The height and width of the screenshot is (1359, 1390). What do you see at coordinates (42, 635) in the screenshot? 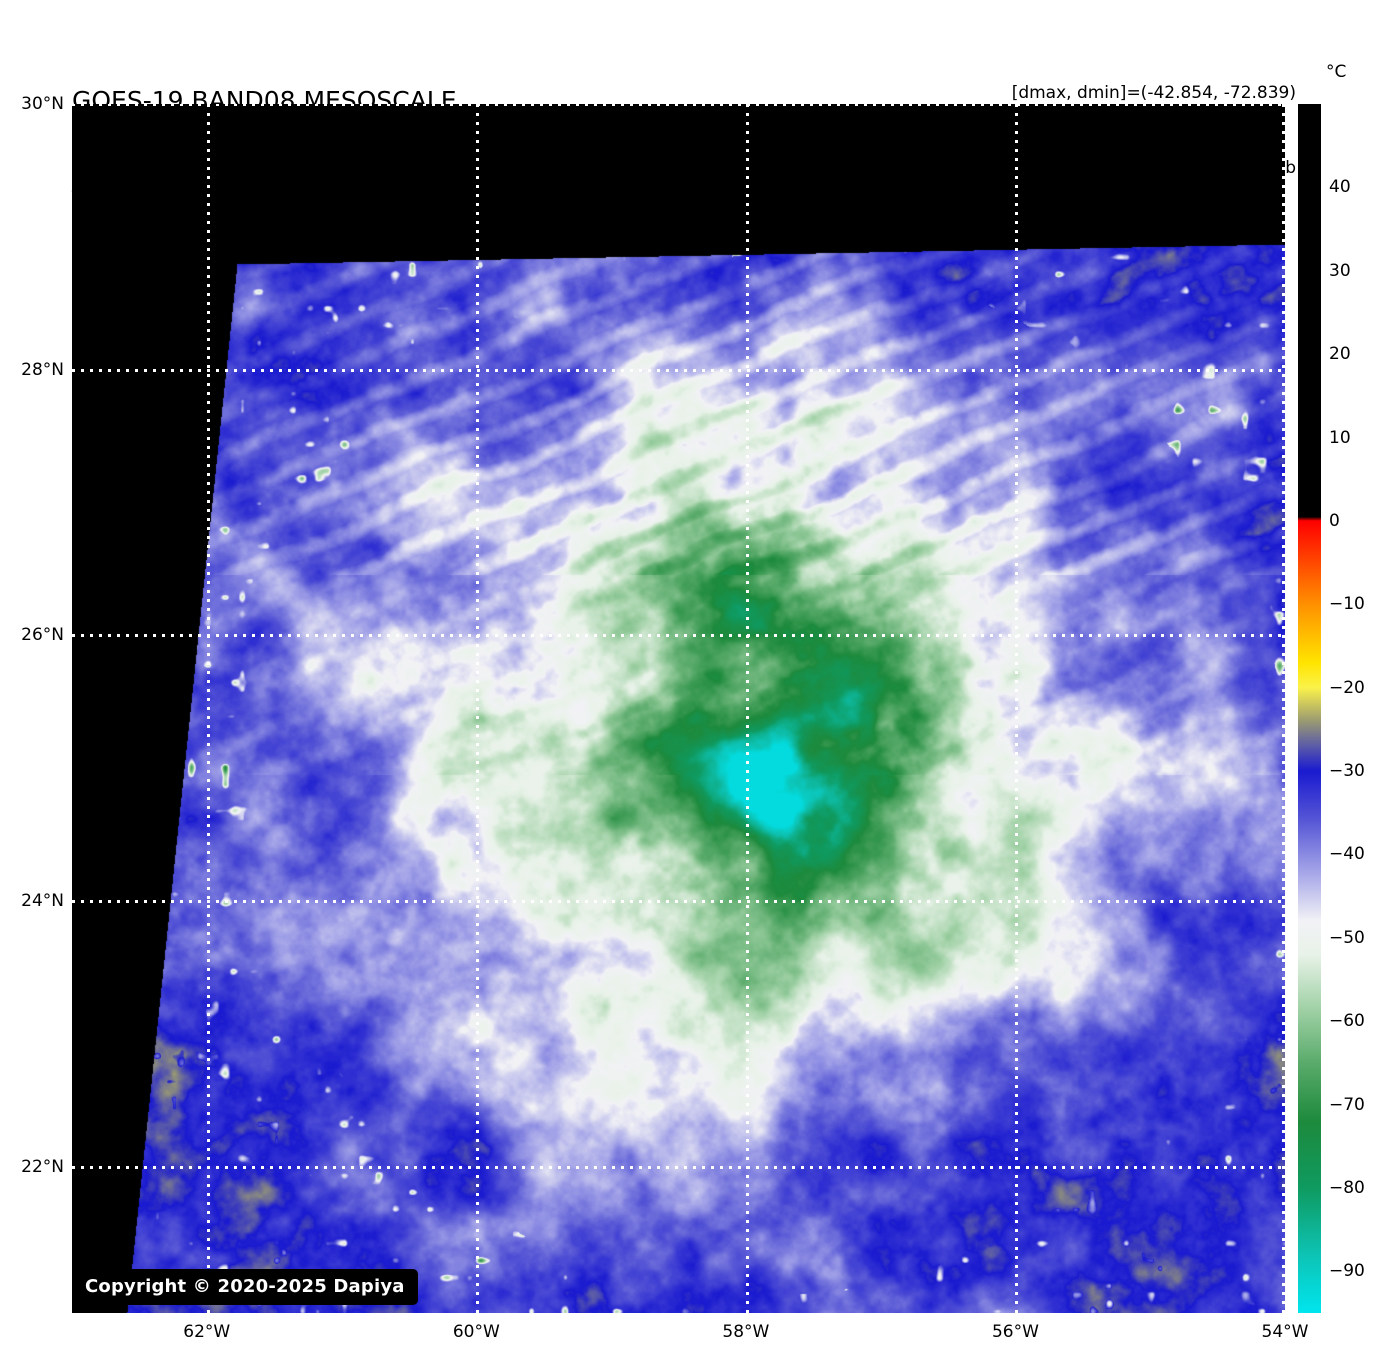
I see `lat-tick-label: 26°N` at bounding box center [42, 635].